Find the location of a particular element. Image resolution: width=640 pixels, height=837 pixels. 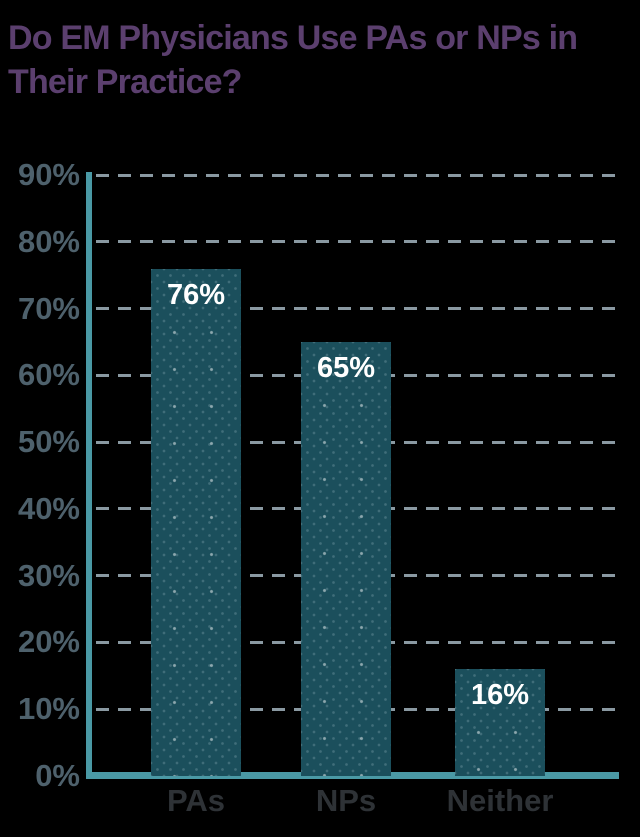

bar-pas: 76% is located at coordinates (196, 522).